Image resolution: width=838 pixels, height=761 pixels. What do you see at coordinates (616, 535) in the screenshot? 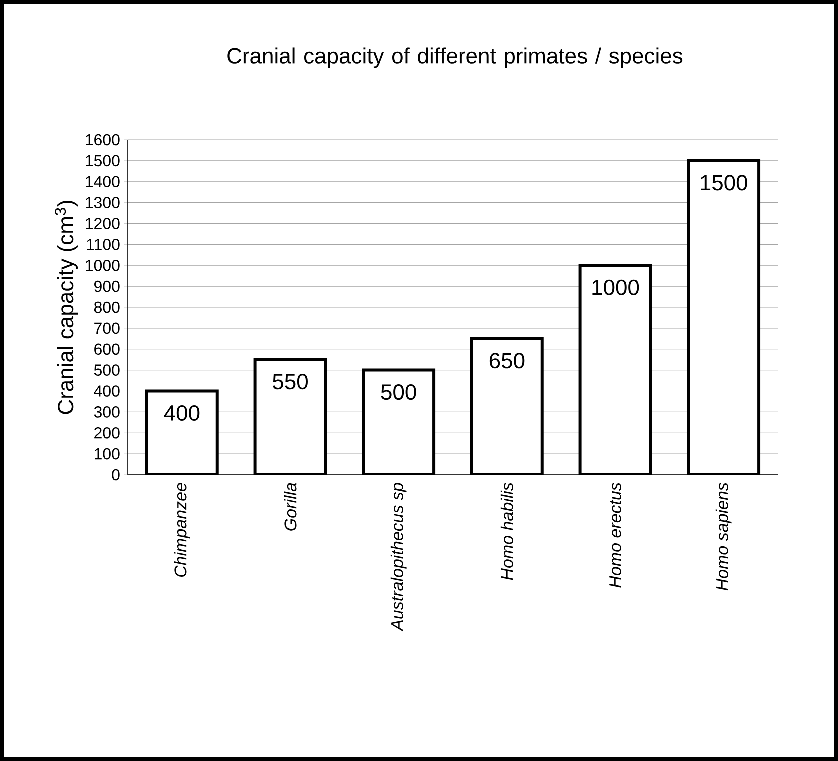
I see `x-tick-label: Homo erectus` at bounding box center [616, 535].